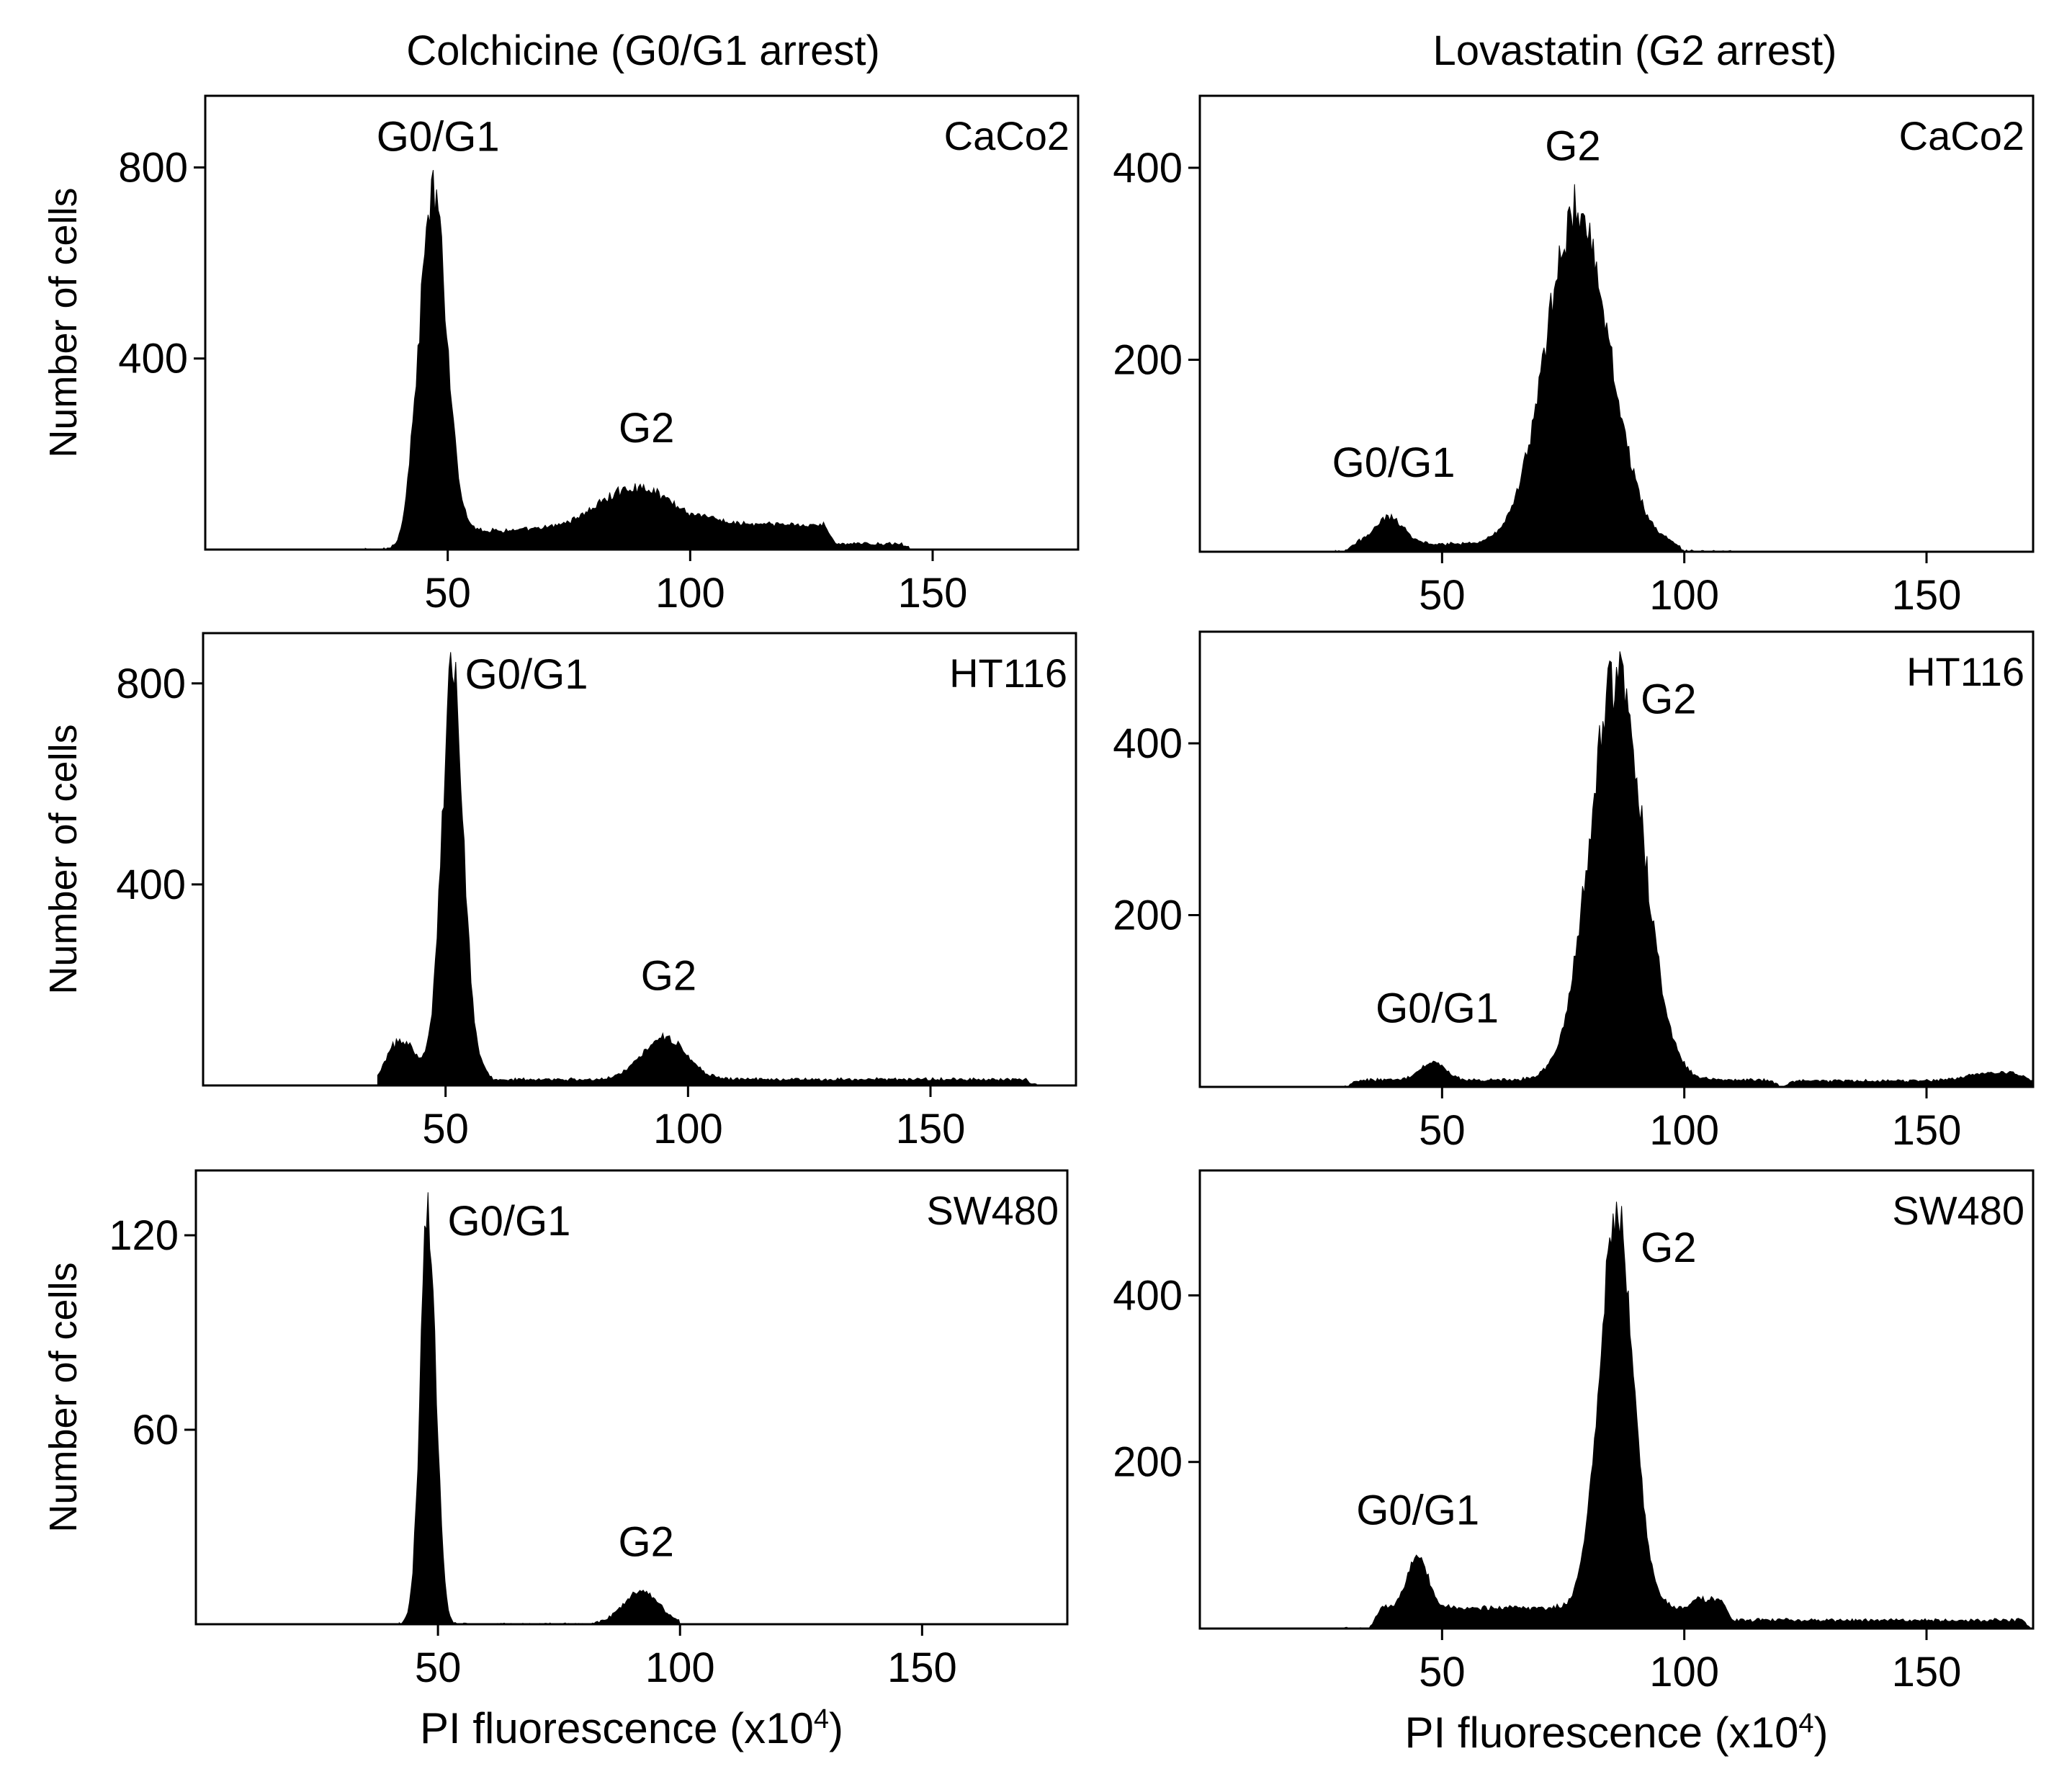  I want to click on y-tick-label: 60, so click(155, 1430).